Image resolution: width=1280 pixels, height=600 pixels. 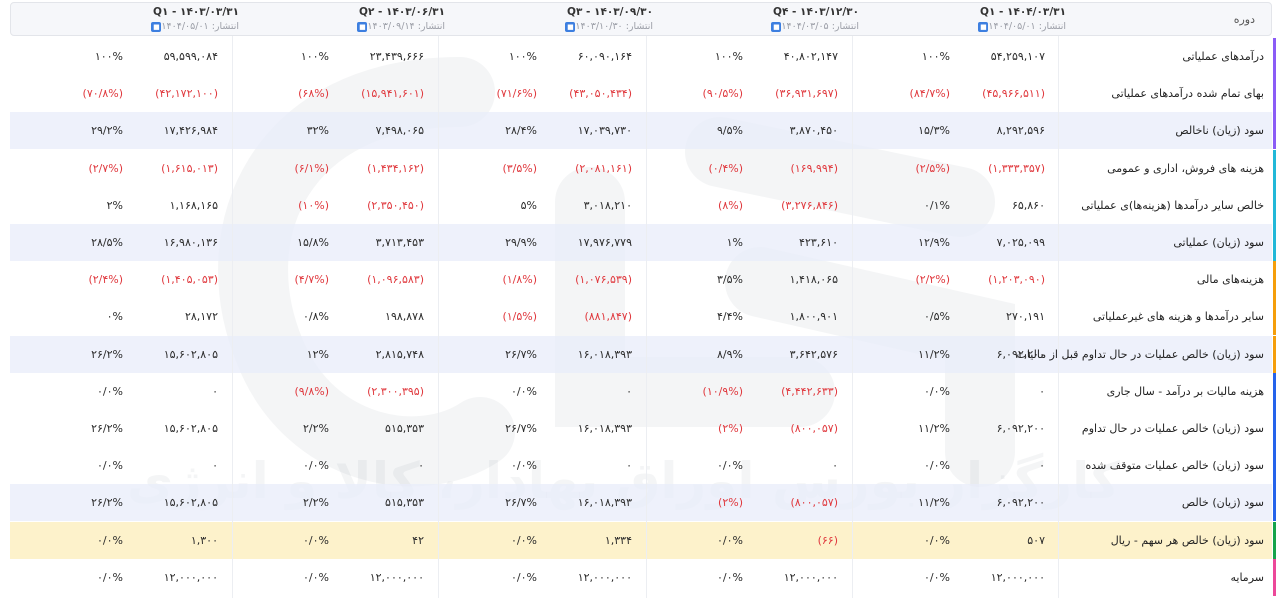 What do you see at coordinates (1016, 168) in the screenshot?
I see `cell-value: (۱,۳۳۳,۳۵۷)` at bounding box center [1016, 168].